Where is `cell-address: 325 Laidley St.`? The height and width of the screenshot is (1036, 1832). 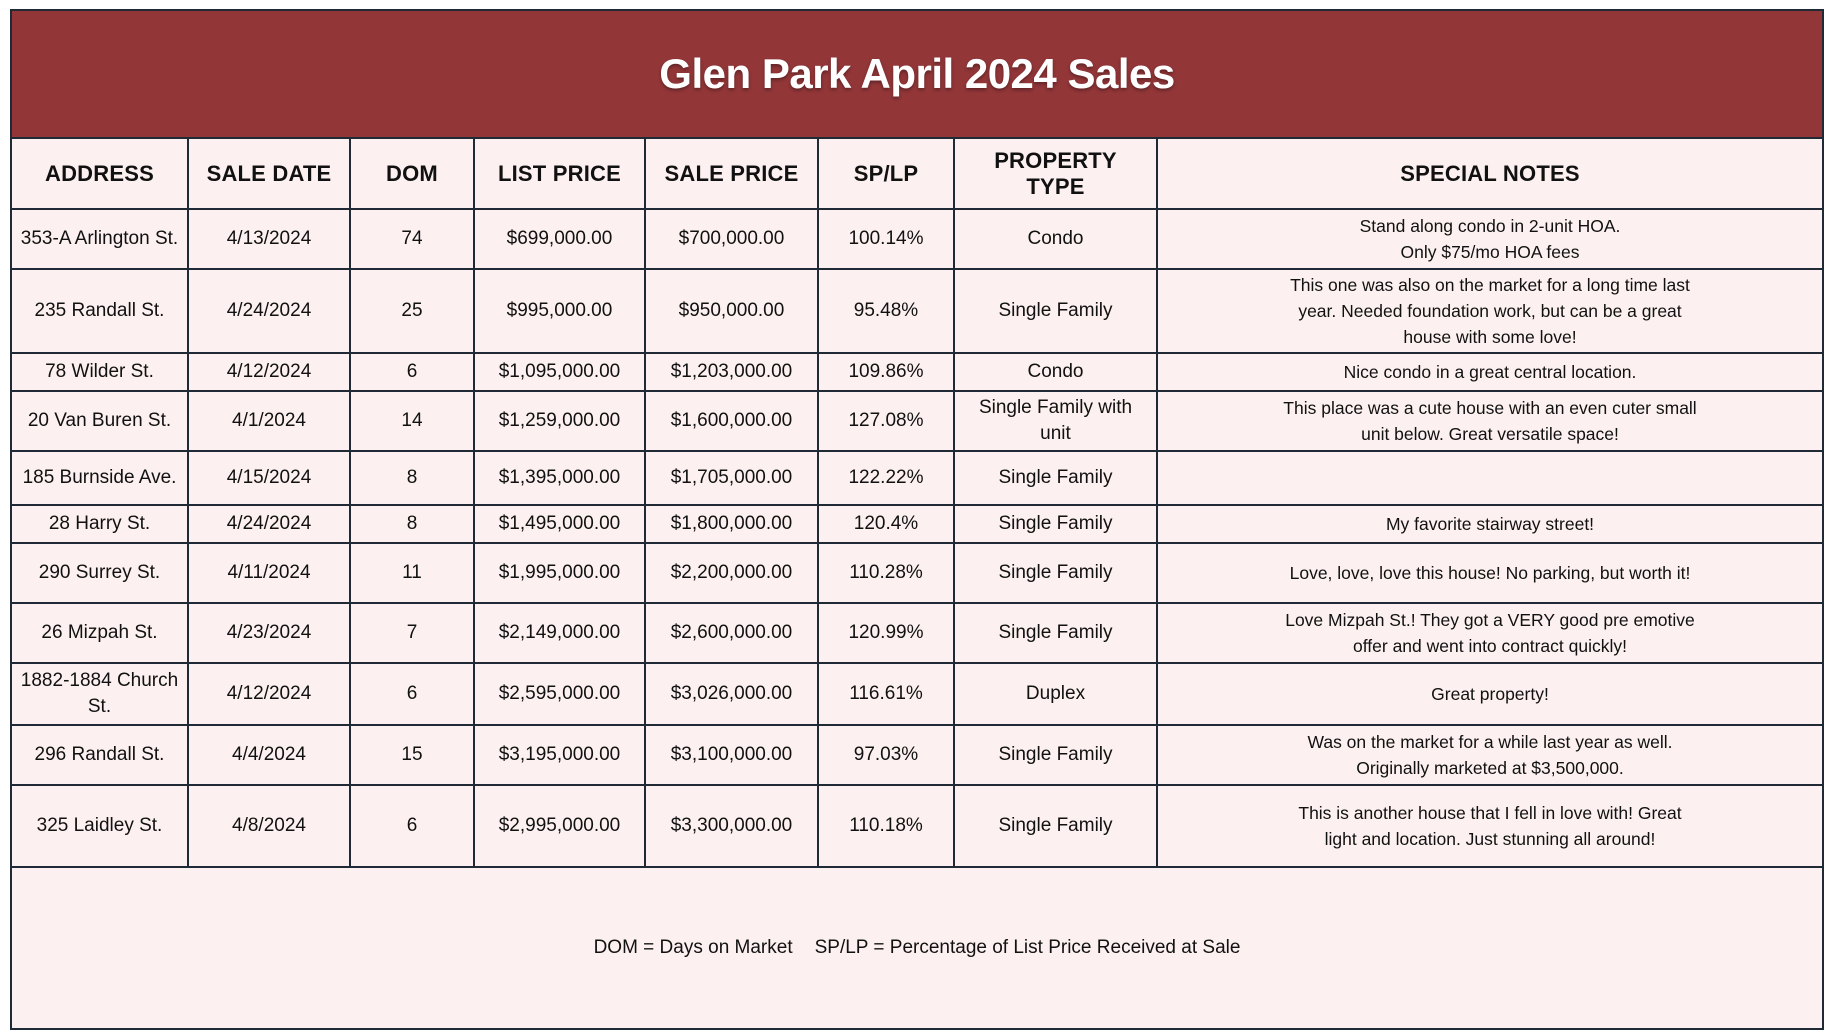 cell-address: 325 Laidley St. is located at coordinates (100, 826).